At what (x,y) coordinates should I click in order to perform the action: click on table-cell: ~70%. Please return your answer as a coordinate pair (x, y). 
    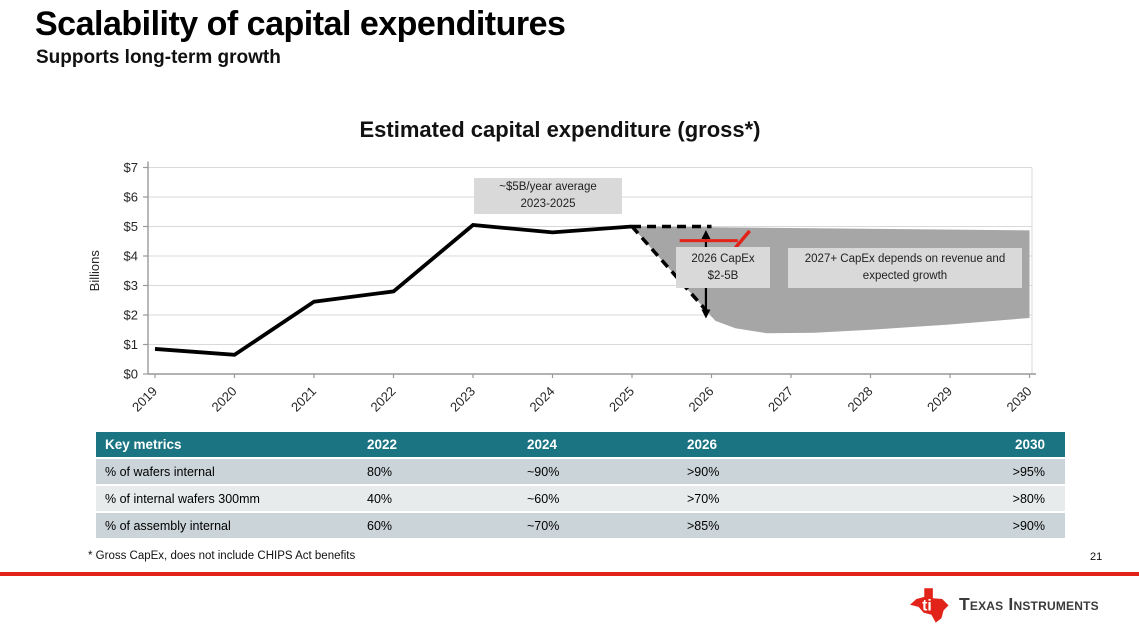
    Looking at the image, I should click on (543, 525).